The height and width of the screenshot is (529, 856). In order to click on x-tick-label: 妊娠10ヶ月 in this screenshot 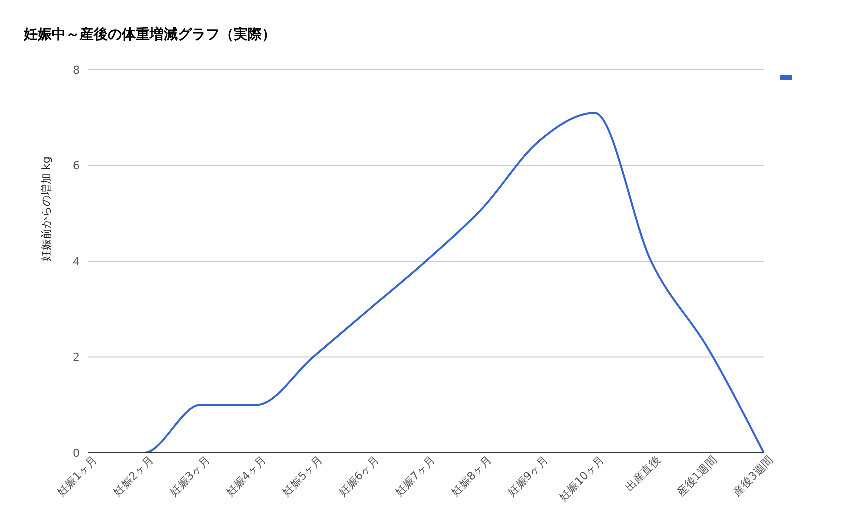, I will do `click(582, 479)`.